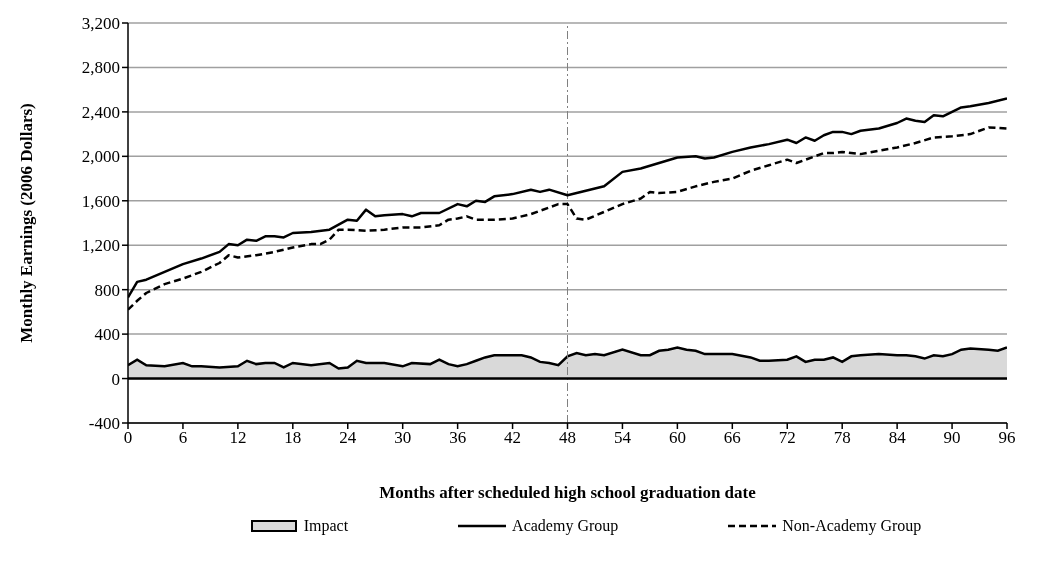 The width and height of the screenshot is (1051, 581). I want to click on x-tick-label: 78, so click(842, 438).